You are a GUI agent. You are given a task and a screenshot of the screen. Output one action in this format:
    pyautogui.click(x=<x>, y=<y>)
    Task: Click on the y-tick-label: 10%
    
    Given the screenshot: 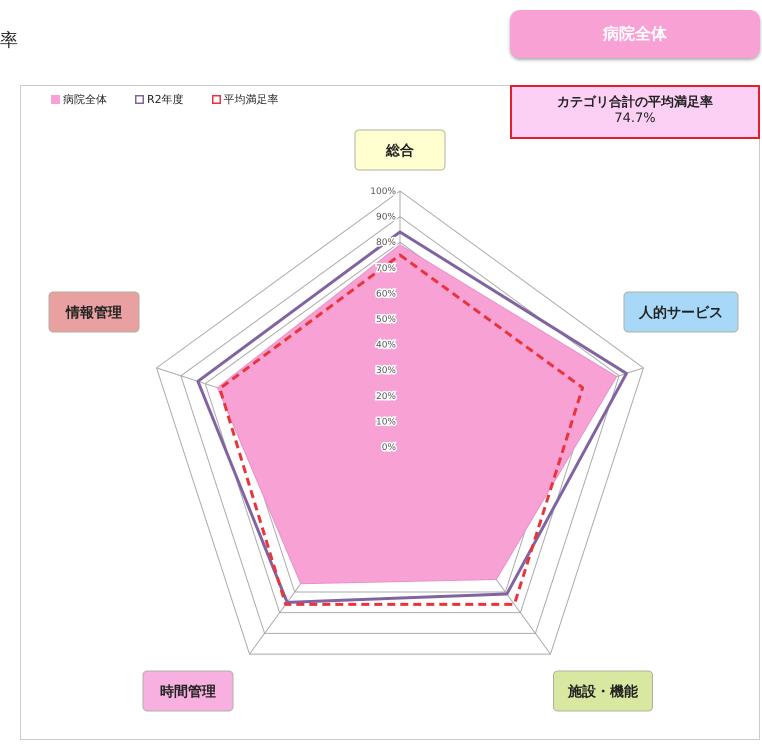 What is the action you would take?
    pyautogui.click(x=386, y=422)
    